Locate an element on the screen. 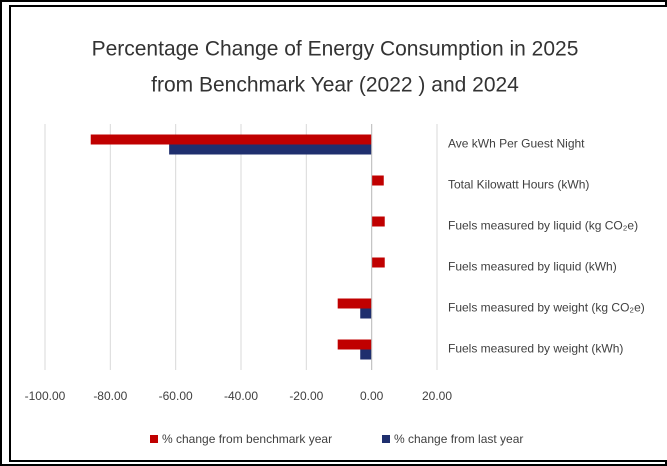  x-tick-label: -40.00 is located at coordinates (241, 396).